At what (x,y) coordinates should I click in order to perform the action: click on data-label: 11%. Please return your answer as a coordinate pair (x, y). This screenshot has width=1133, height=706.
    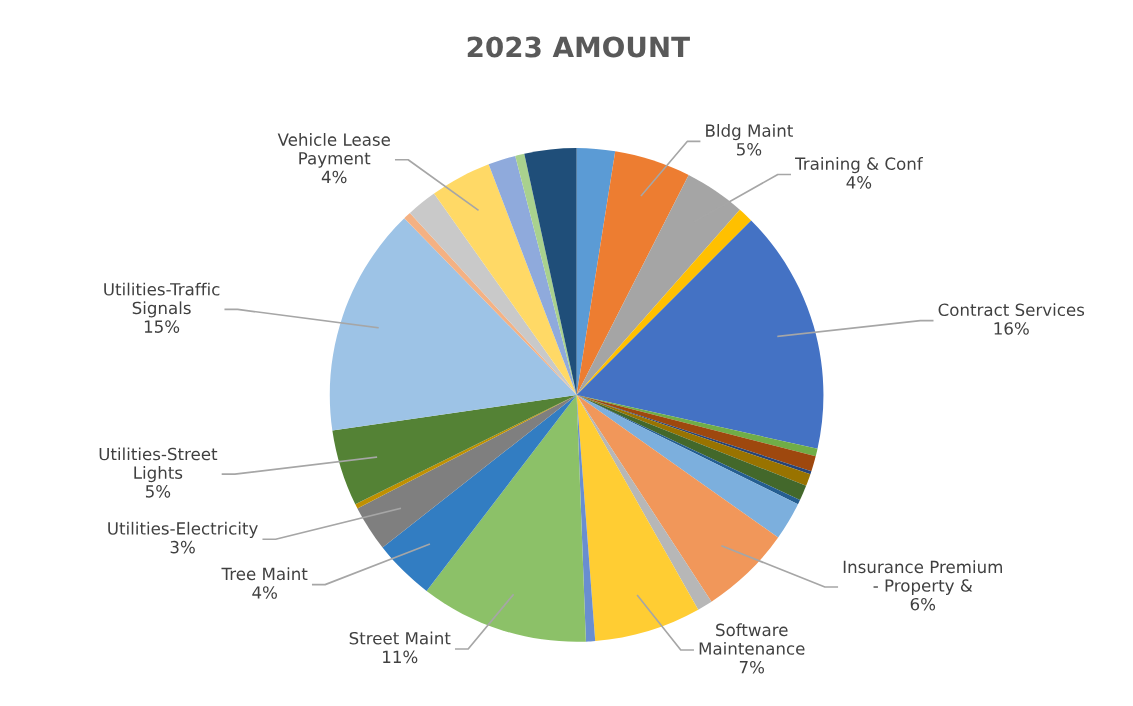
    Looking at the image, I should click on (400, 657).